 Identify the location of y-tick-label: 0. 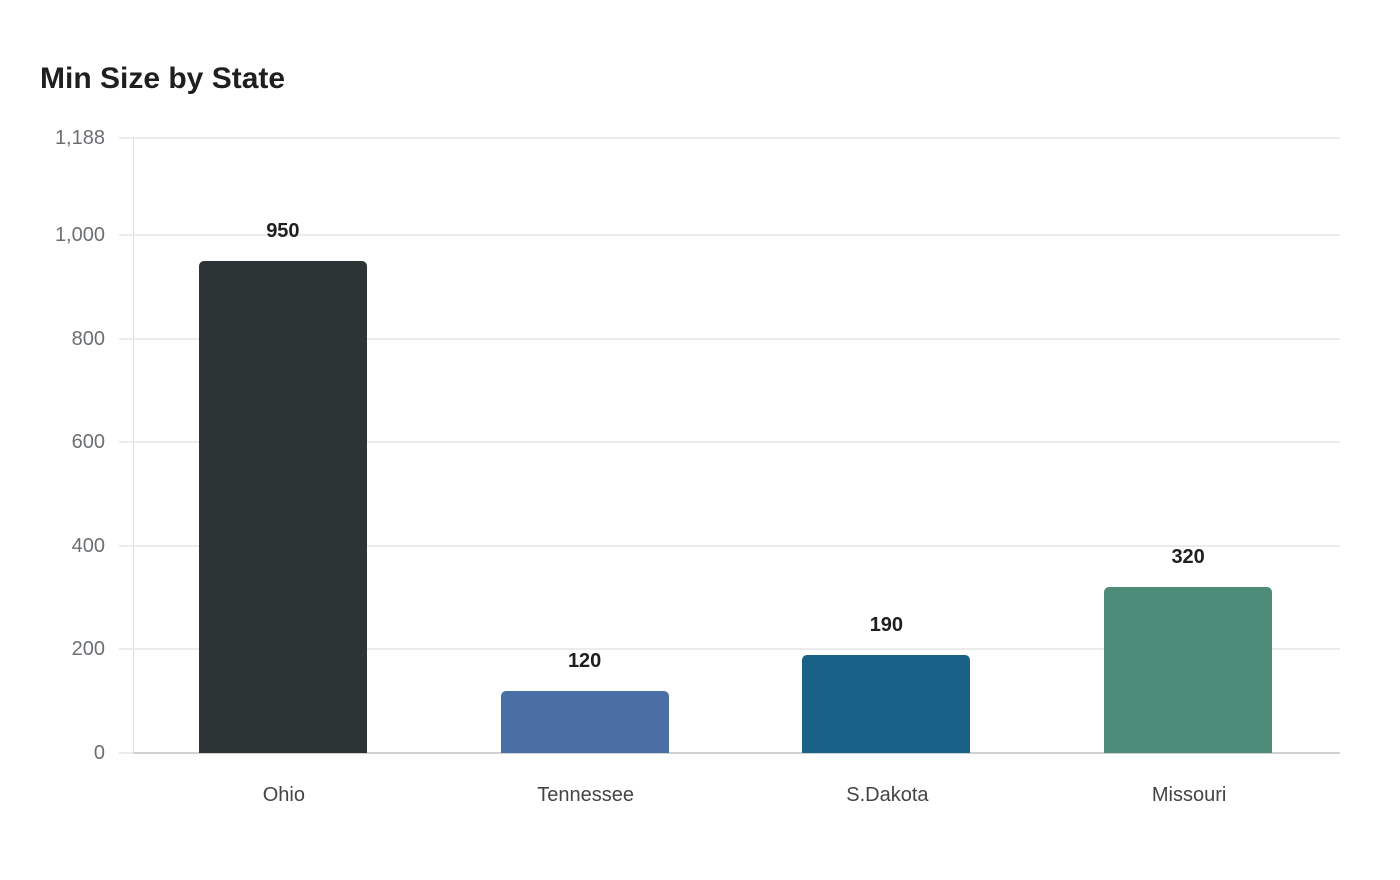
(99, 753).